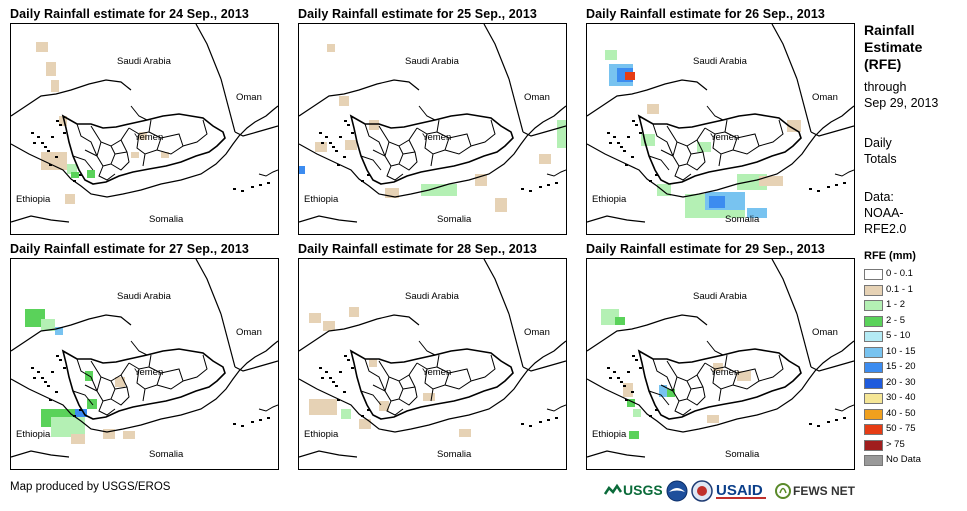 This screenshot has height=511, width=967. Describe the element at coordinates (901, 351) in the screenshot. I see `legend-label: 10 - 15` at that location.